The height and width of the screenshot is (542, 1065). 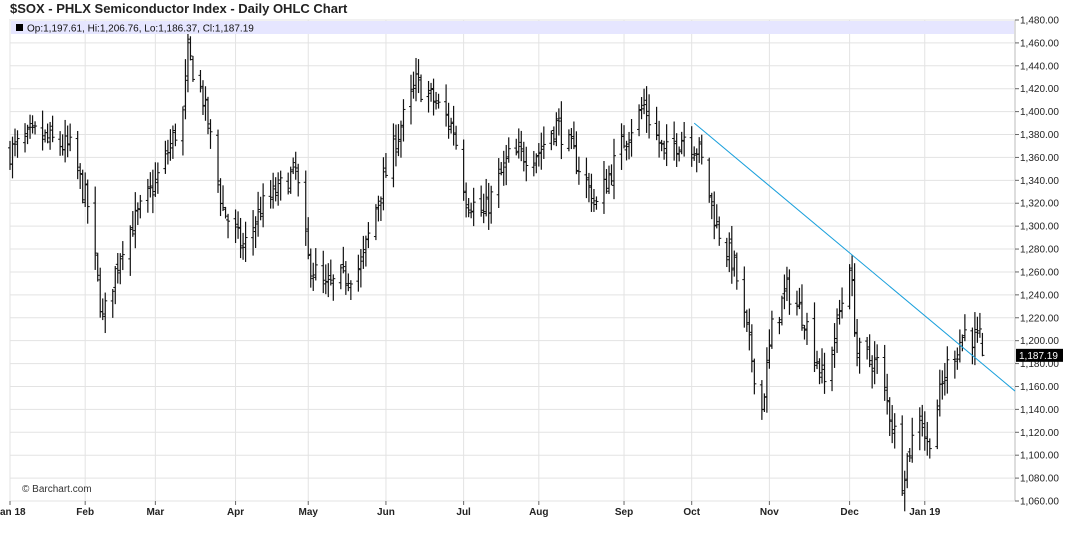 I want to click on y-tick-label: 1,100.00, so click(x=1039, y=456).